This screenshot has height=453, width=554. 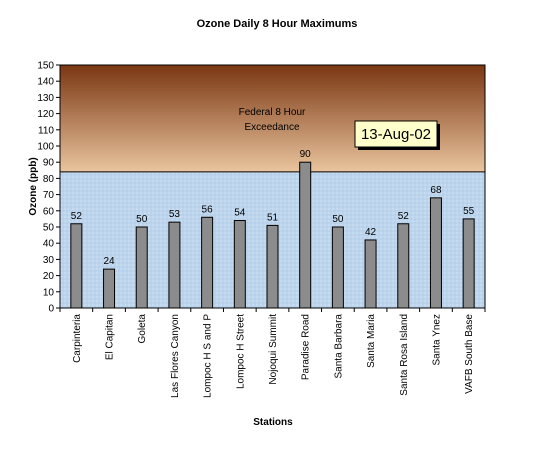 I want to click on y-tick-label: 50, so click(x=49, y=228).